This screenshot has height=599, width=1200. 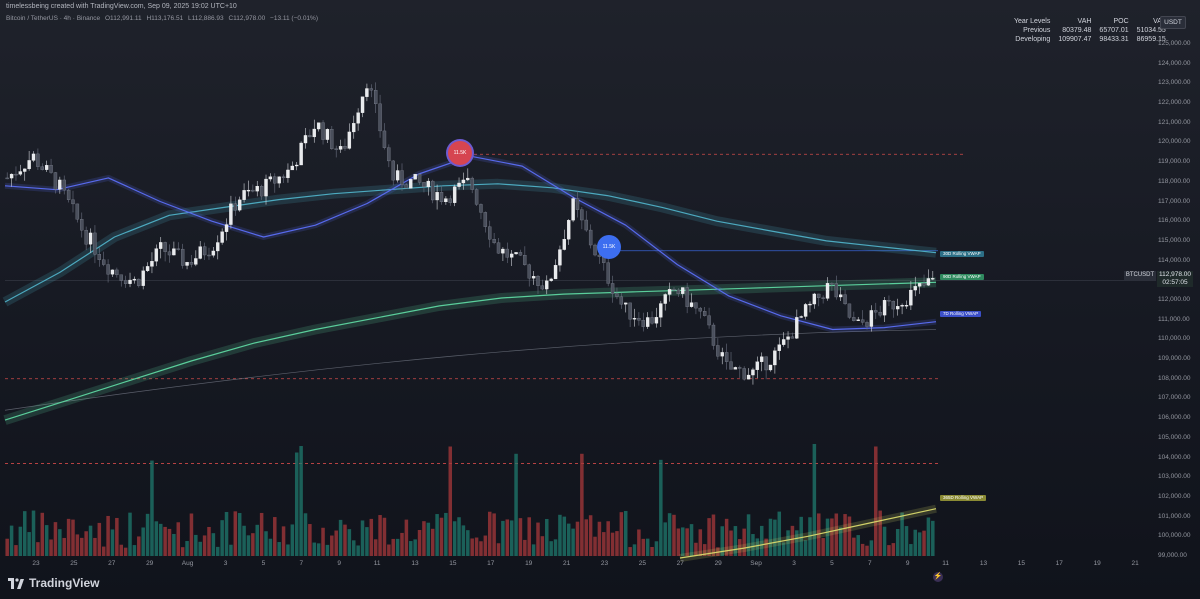 What do you see at coordinates (1174, 240) in the screenshot?
I see `price-tick-label: 115,000.00` at bounding box center [1174, 240].